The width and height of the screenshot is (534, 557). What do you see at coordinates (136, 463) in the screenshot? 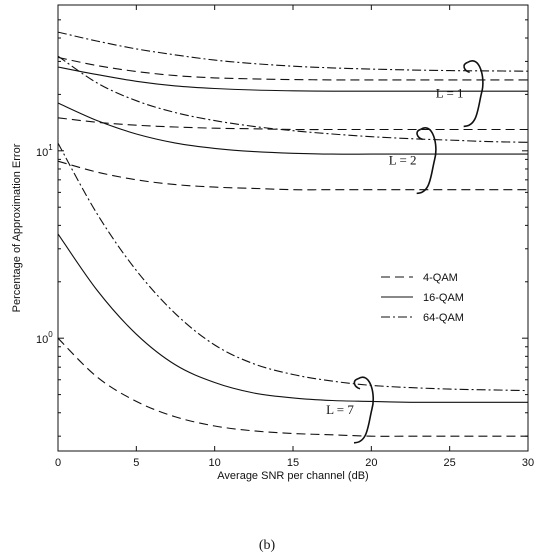
I see `x-tick-label: 5` at bounding box center [136, 463].